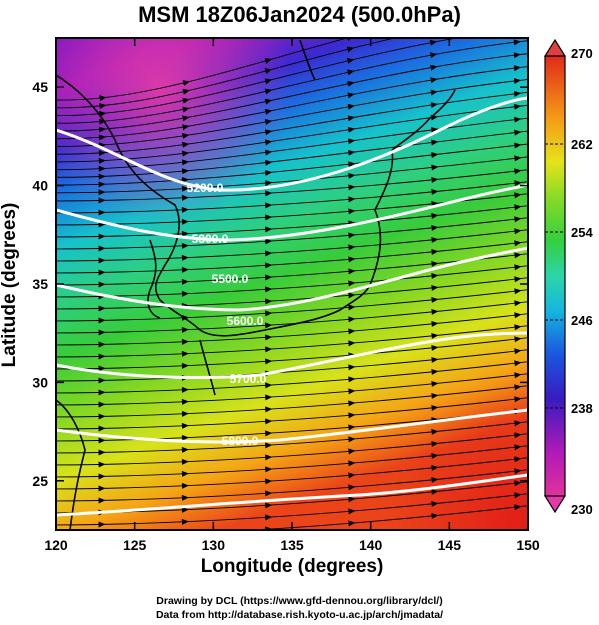 This screenshot has width=599, height=625. I want to click on contour-label: 5600.0, so click(245, 321).